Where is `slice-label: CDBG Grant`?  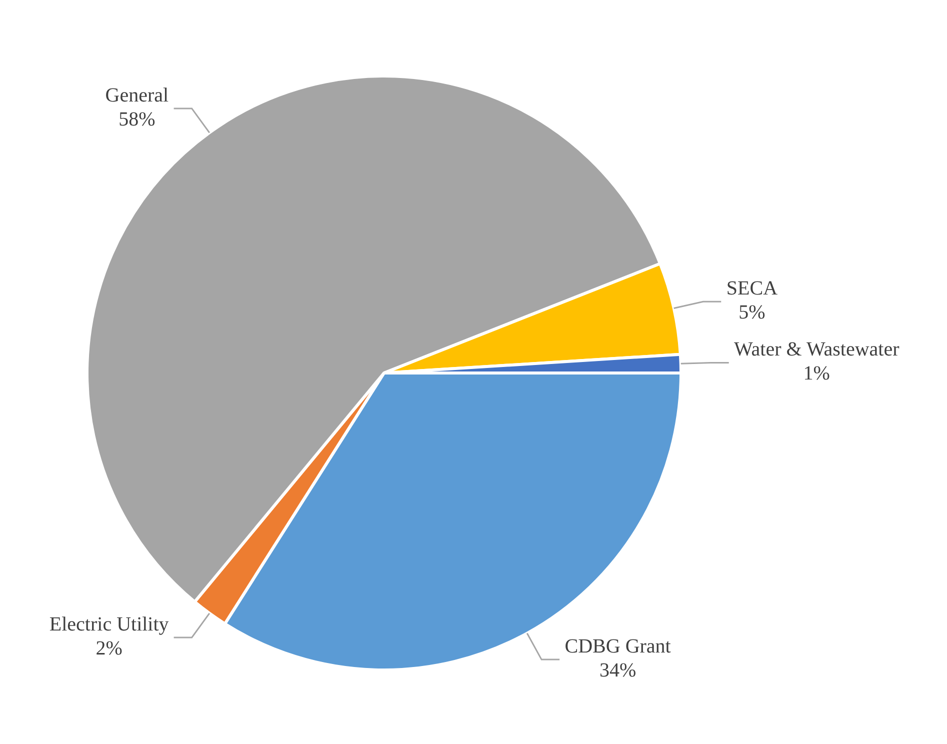 slice-label: CDBG Grant is located at coordinates (618, 647).